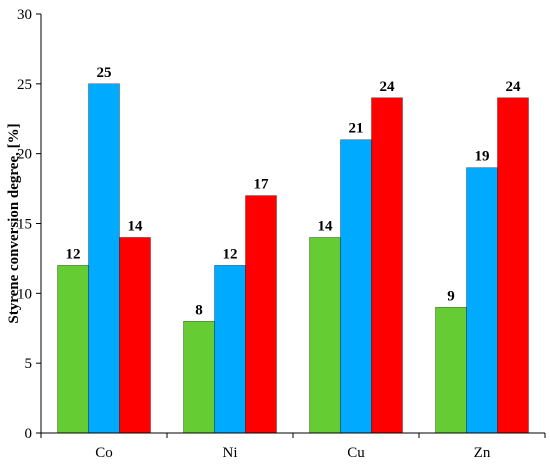  Describe the element at coordinates (24, 155) in the screenshot. I see `y-tick-label: 20` at that location.